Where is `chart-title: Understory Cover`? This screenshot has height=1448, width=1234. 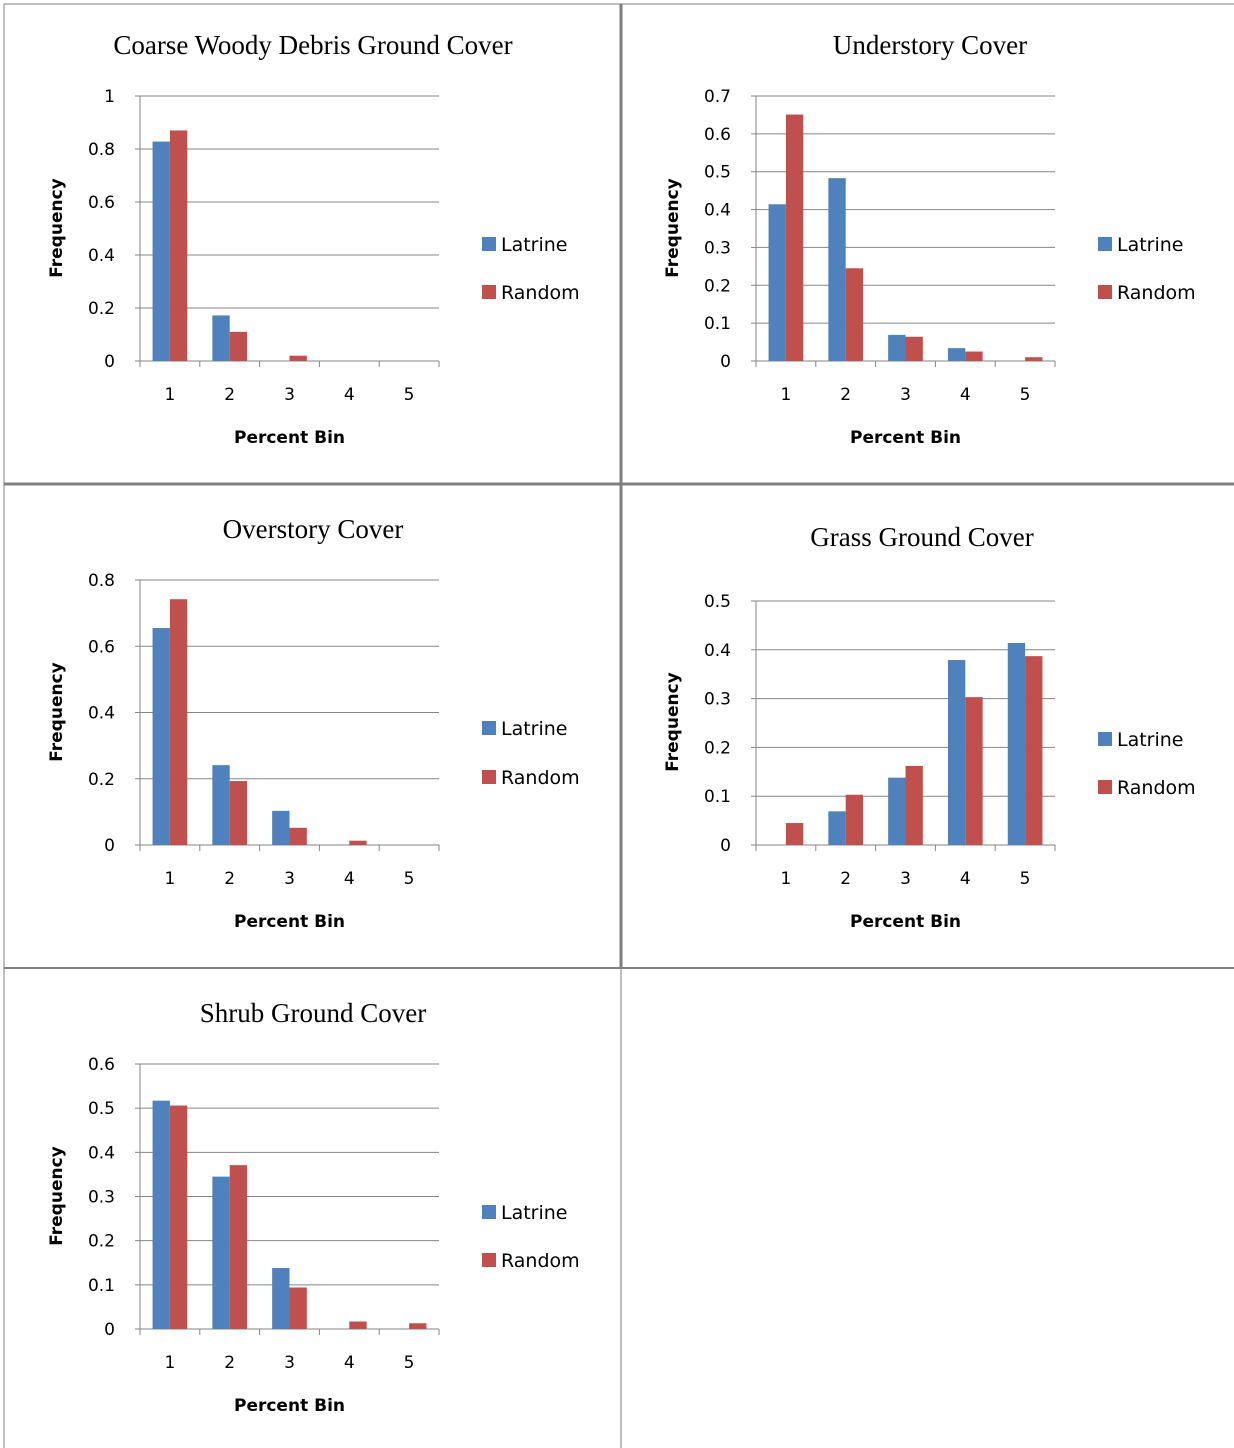 chart-title: Understory Cover is located at coordinates (930, 45).